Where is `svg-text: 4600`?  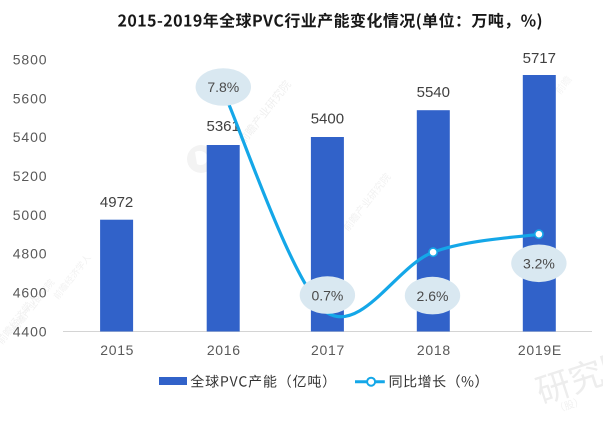
svg-text: 4600 is located at coordinates (30, 293).